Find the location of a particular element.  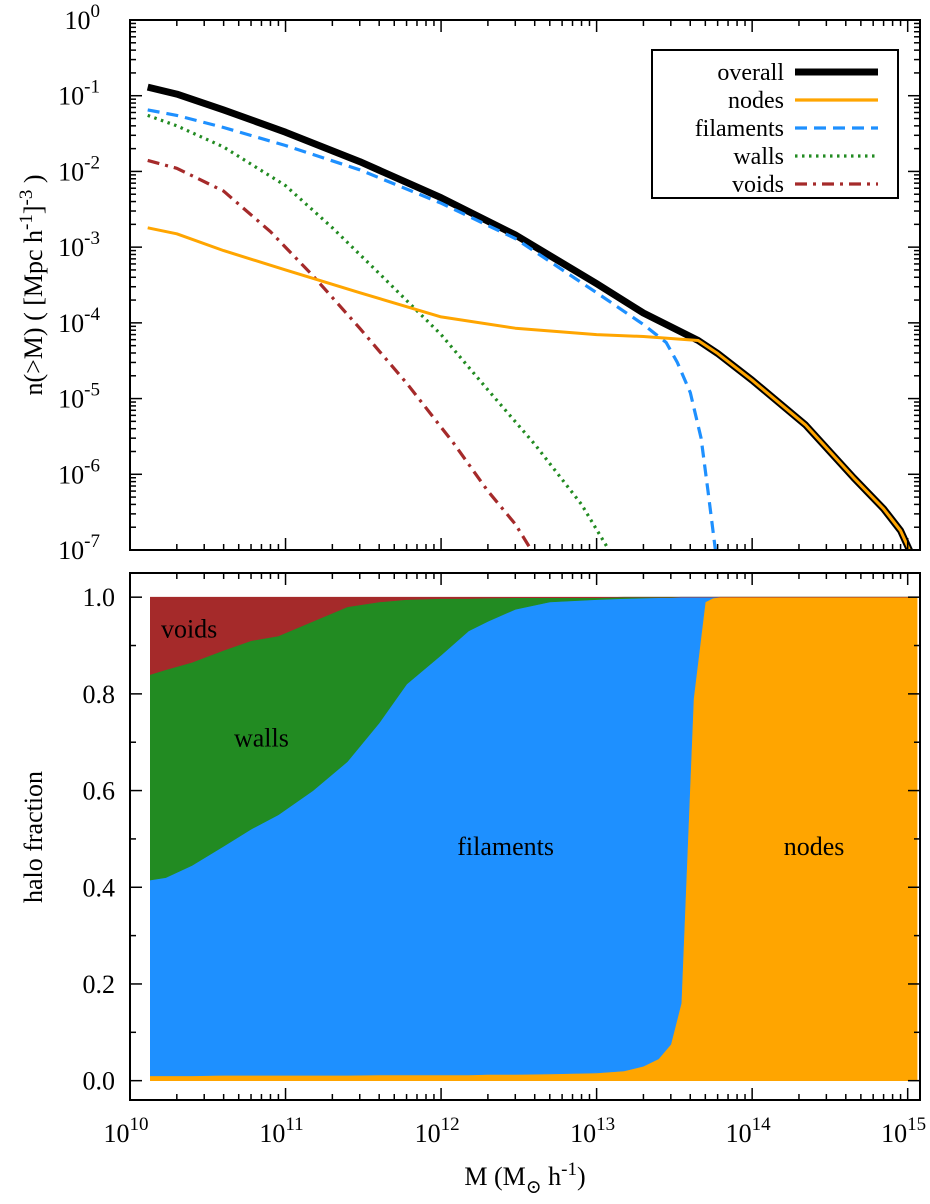

mass-x-tick-label: 1013 is located at coordinates (592, 1131).